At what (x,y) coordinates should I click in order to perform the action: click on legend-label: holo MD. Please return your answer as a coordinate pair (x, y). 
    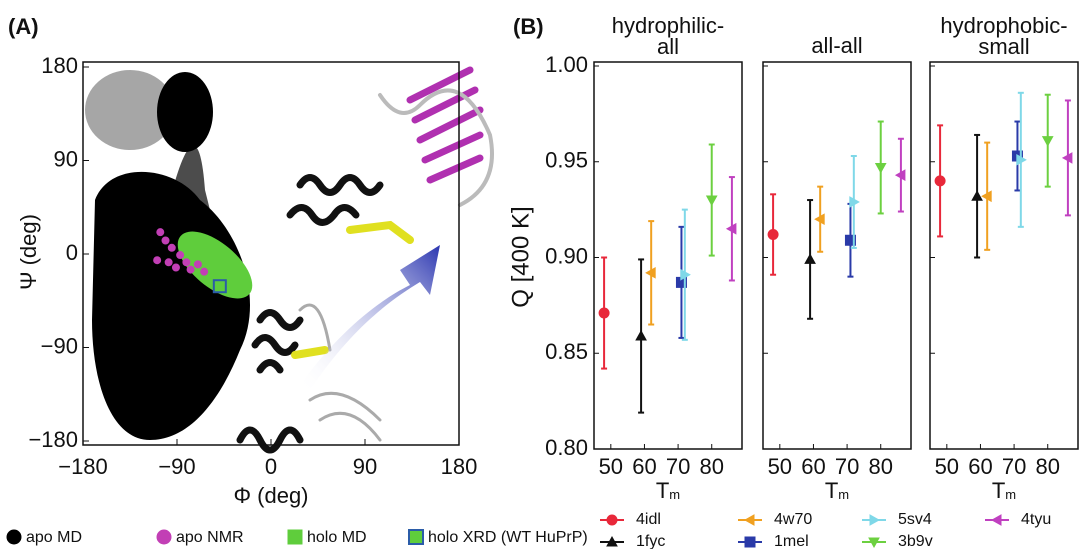
    Looking at the image, I should click on (337, 537).